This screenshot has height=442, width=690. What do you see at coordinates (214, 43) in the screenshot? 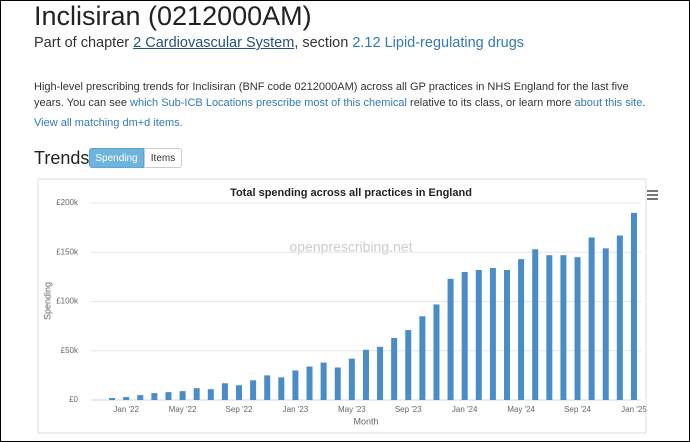
I see `chapter-link: 2 Cardiovascular System` at bounding box center [214, 43].